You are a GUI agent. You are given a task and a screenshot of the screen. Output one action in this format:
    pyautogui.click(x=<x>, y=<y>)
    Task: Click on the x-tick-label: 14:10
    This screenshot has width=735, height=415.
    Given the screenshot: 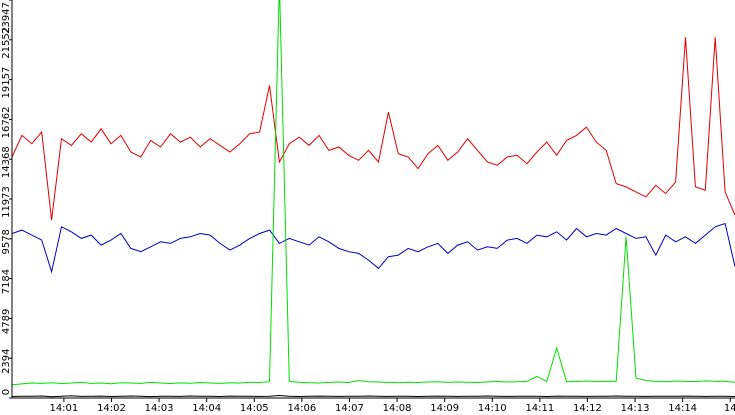 What is the action you would take?
    pyautogui.click(x=492, y=408)
    